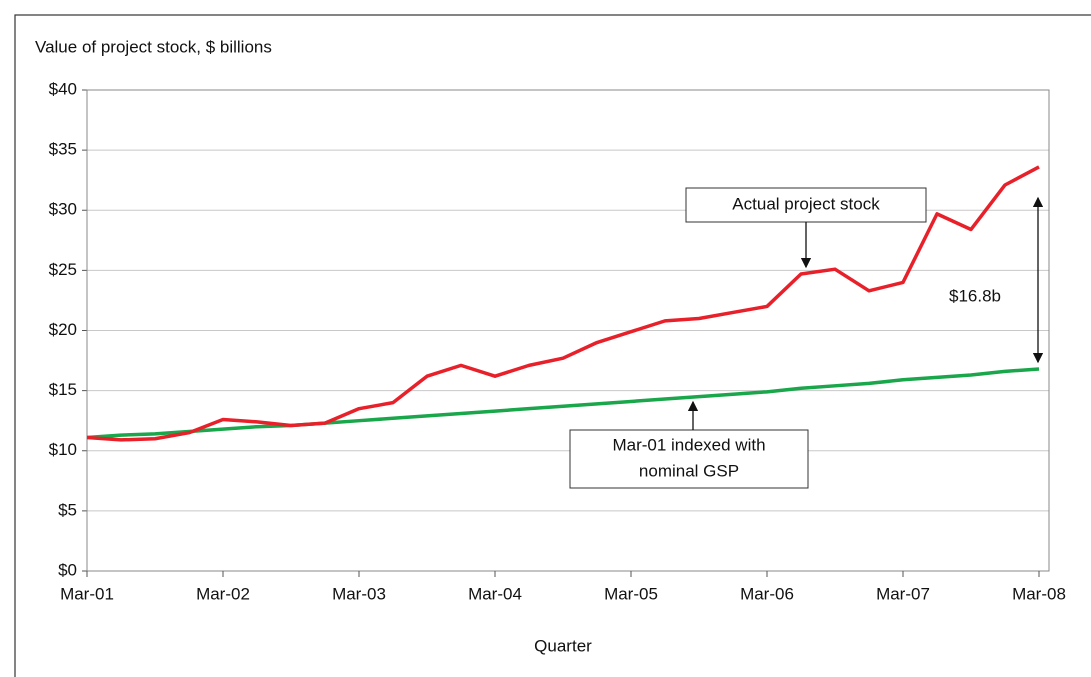  I want to click on y-tick-label: $35, so click(63, 149).